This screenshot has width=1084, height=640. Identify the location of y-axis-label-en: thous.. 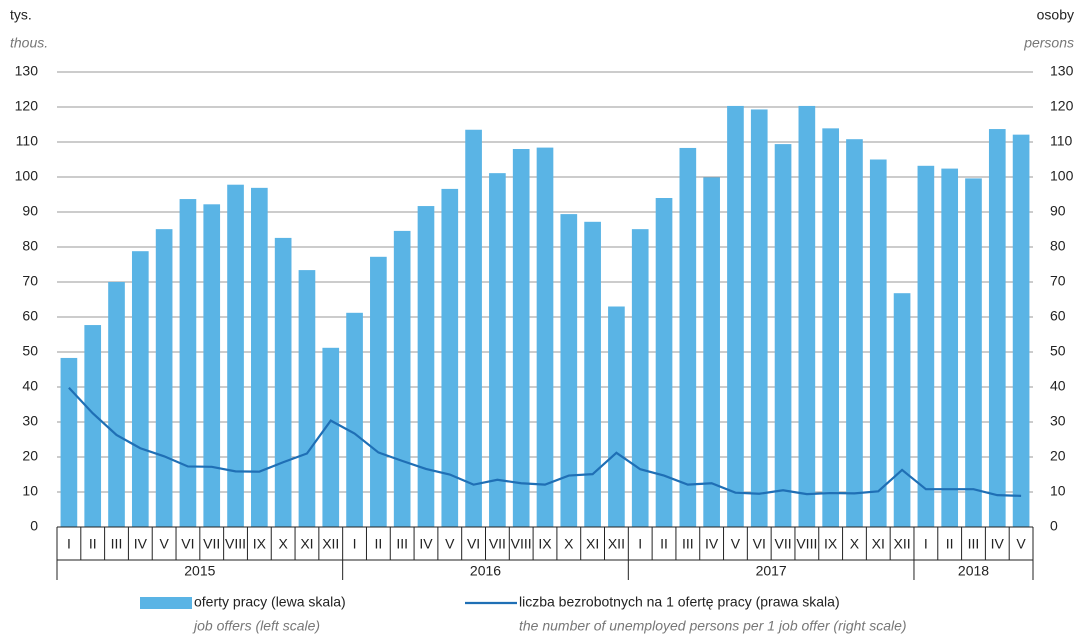
(29, 43).